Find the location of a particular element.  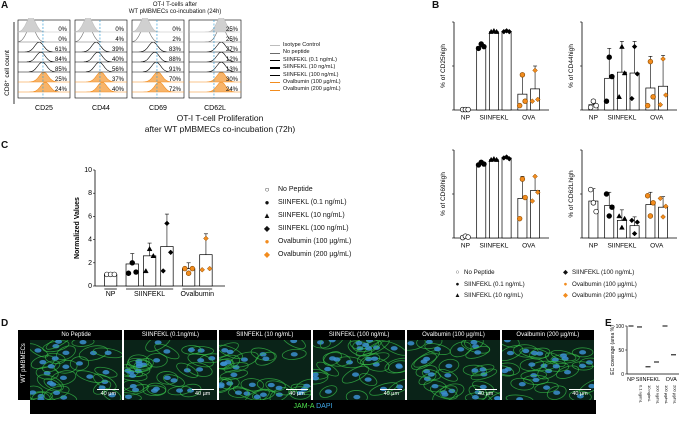

group-label: SIINFEKL is located at coordinates (149, 294).